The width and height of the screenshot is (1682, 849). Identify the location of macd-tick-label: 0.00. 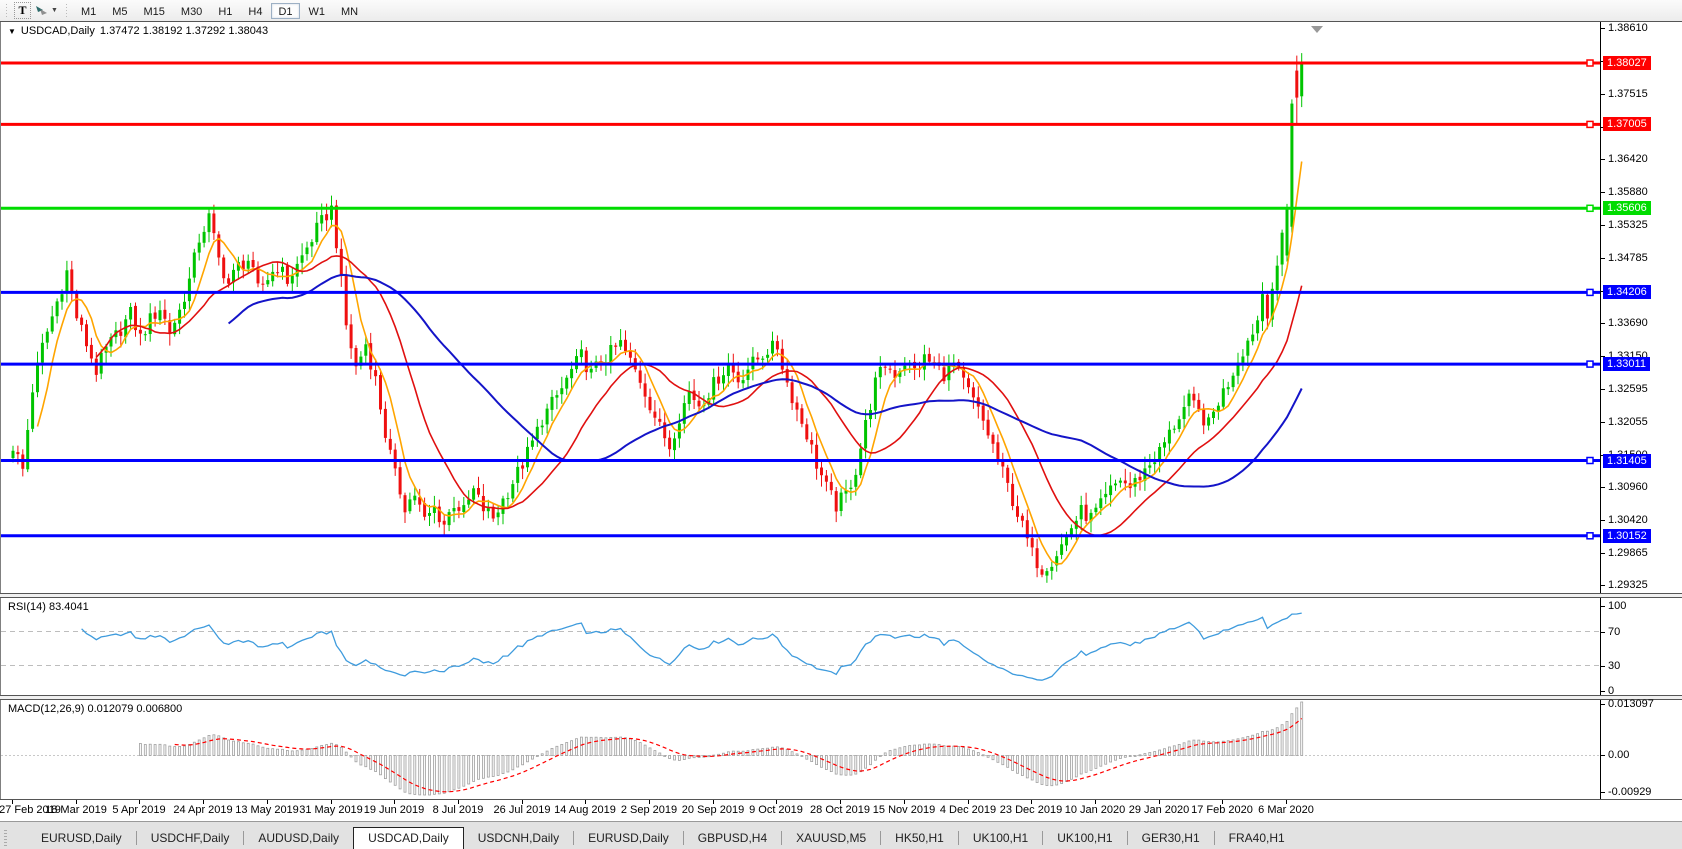
(1619, 755).